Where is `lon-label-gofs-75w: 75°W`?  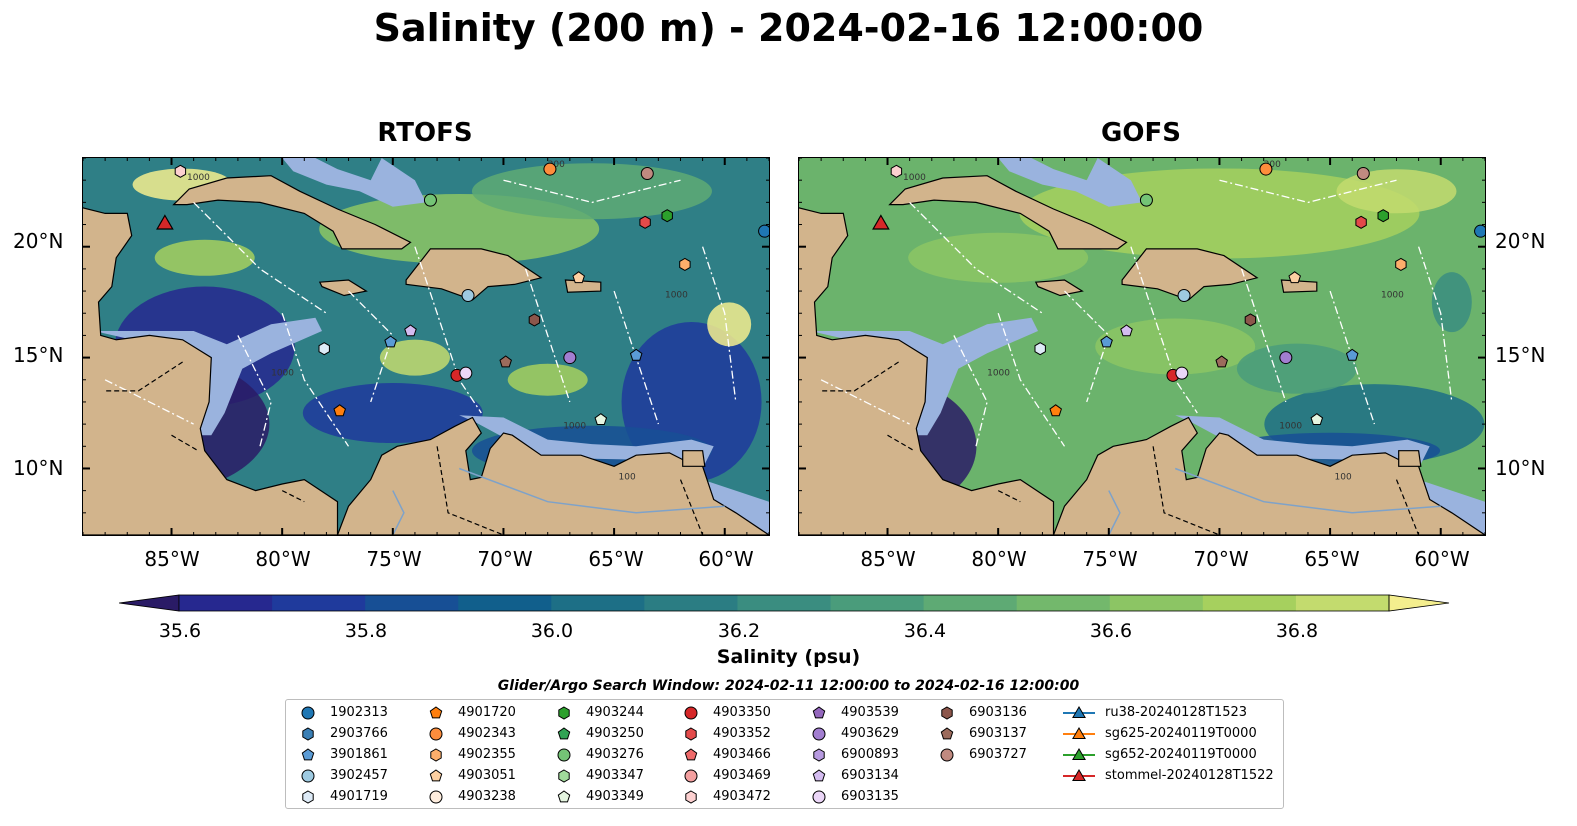 lon-label-gofs-75w: 75°W is located at coordinates (1110, 559).